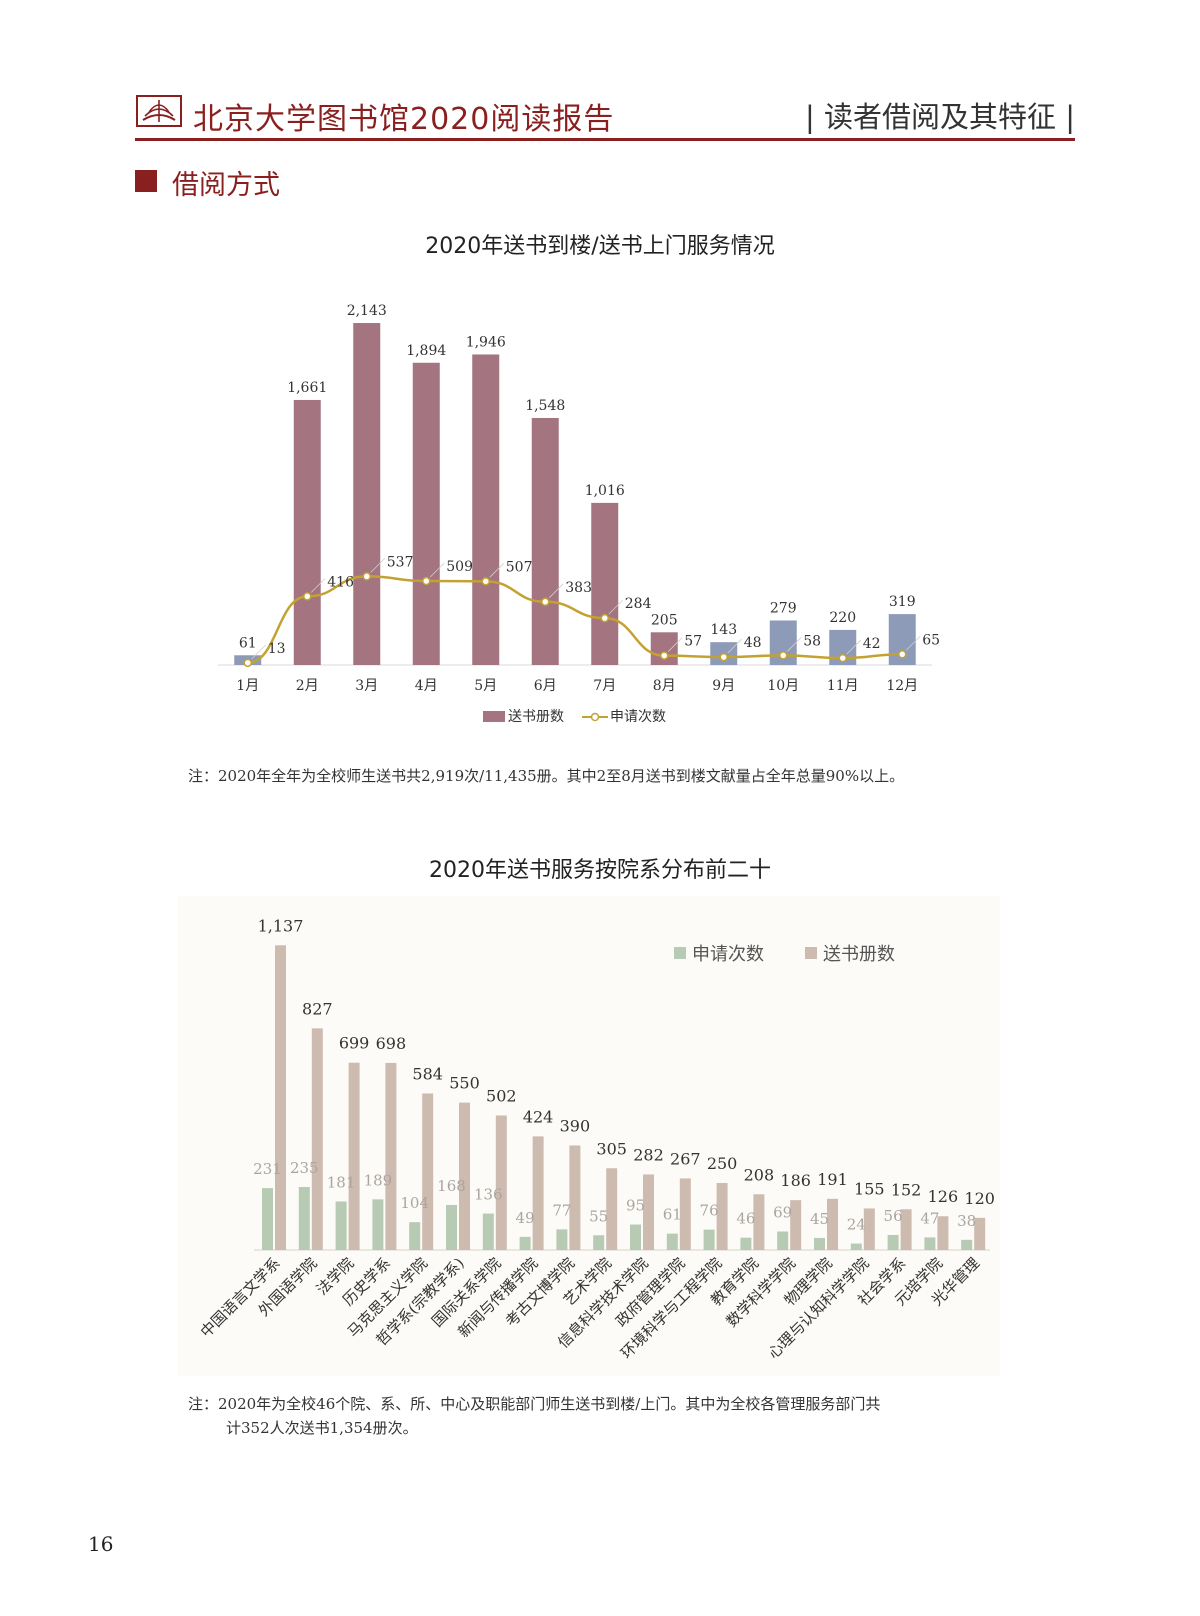  What do you see at coordinates (159, 111) in the screenshot?
I see `library-logo-icon` at bounding box center [159, 111].